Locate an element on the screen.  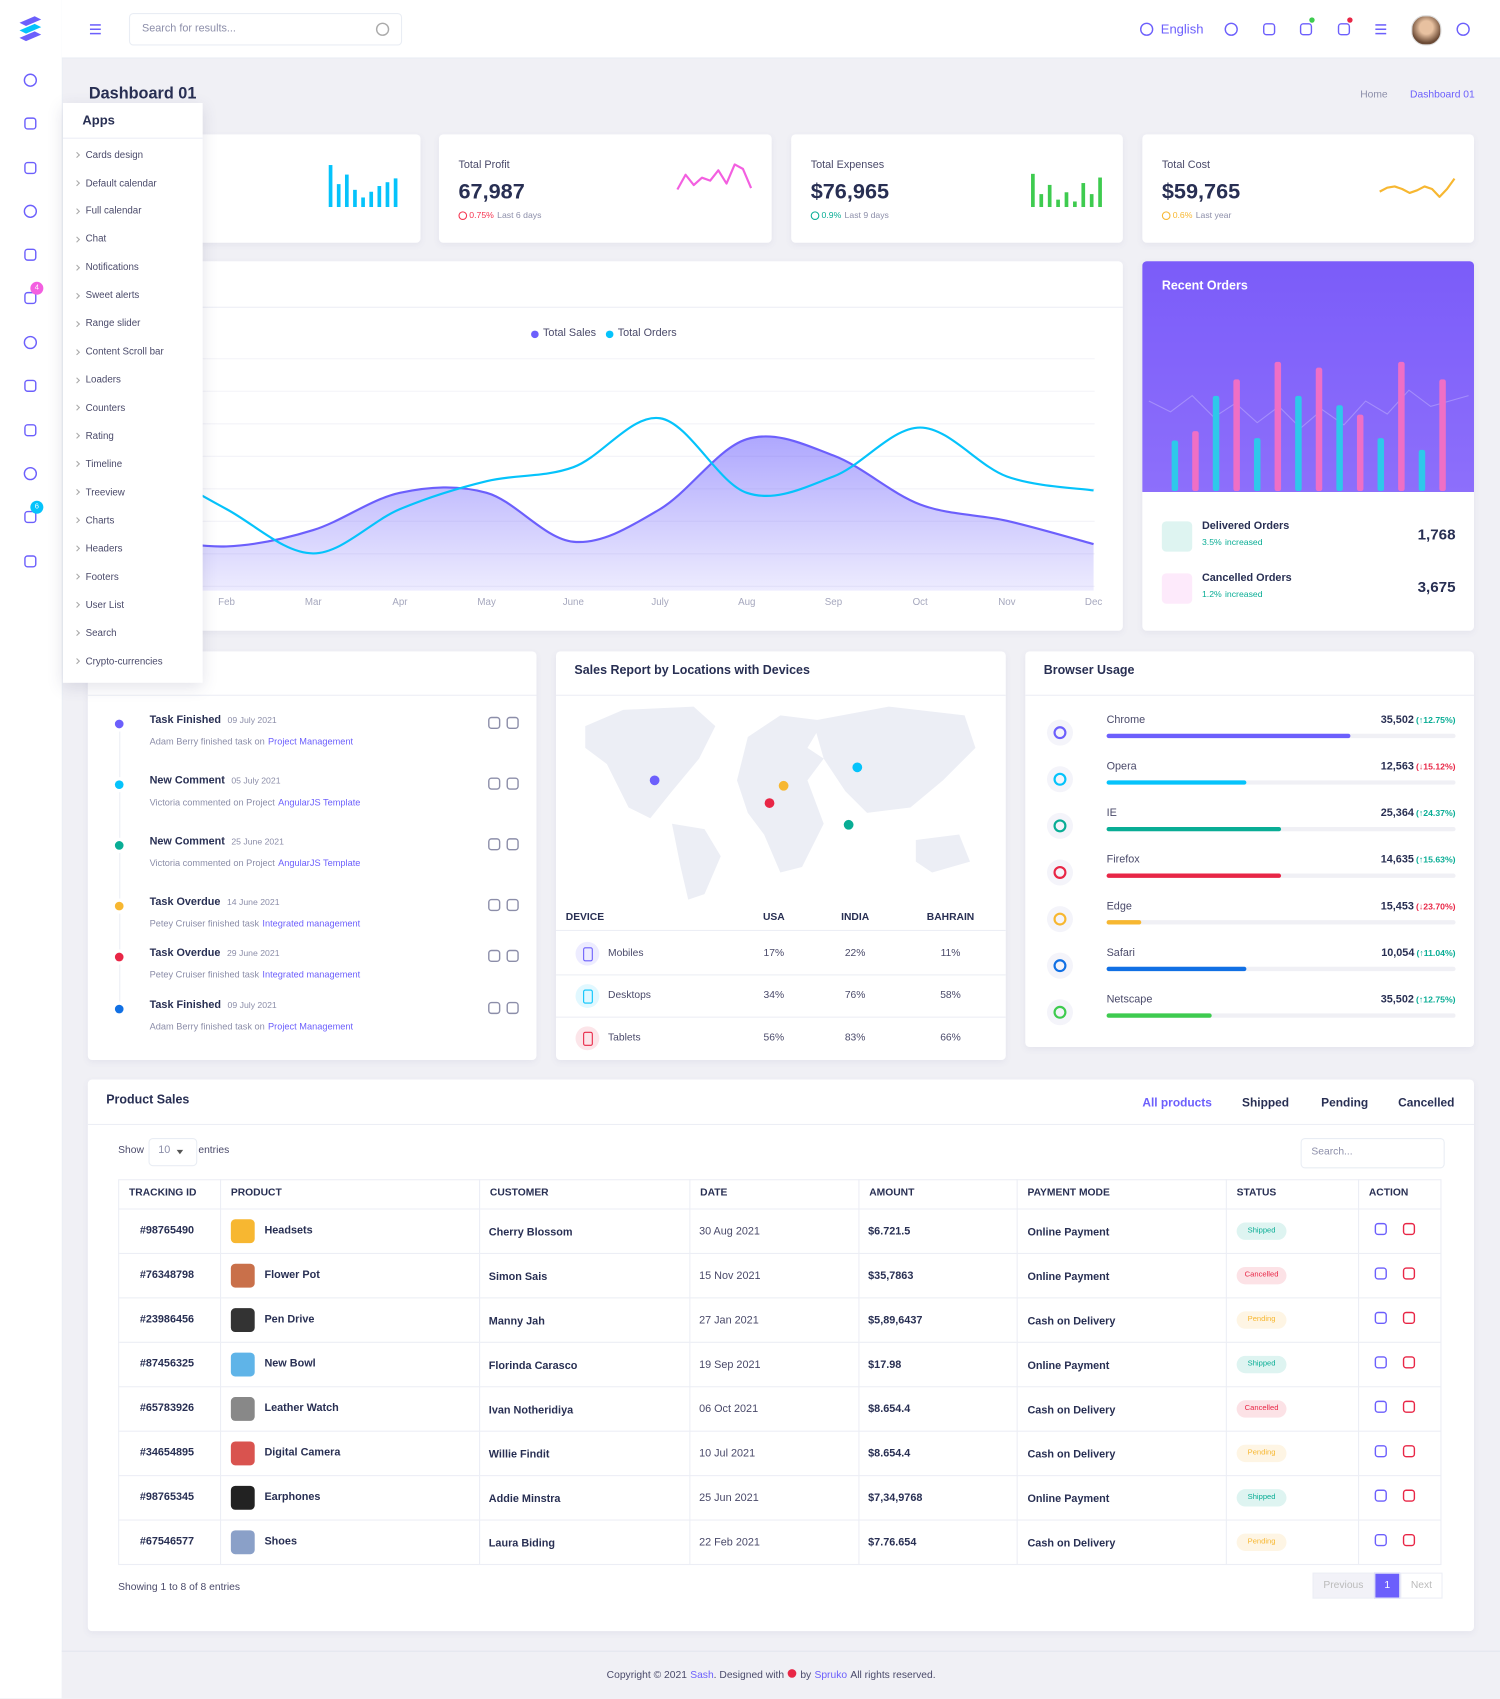
language-icon is located at coordinates (1146, 29).